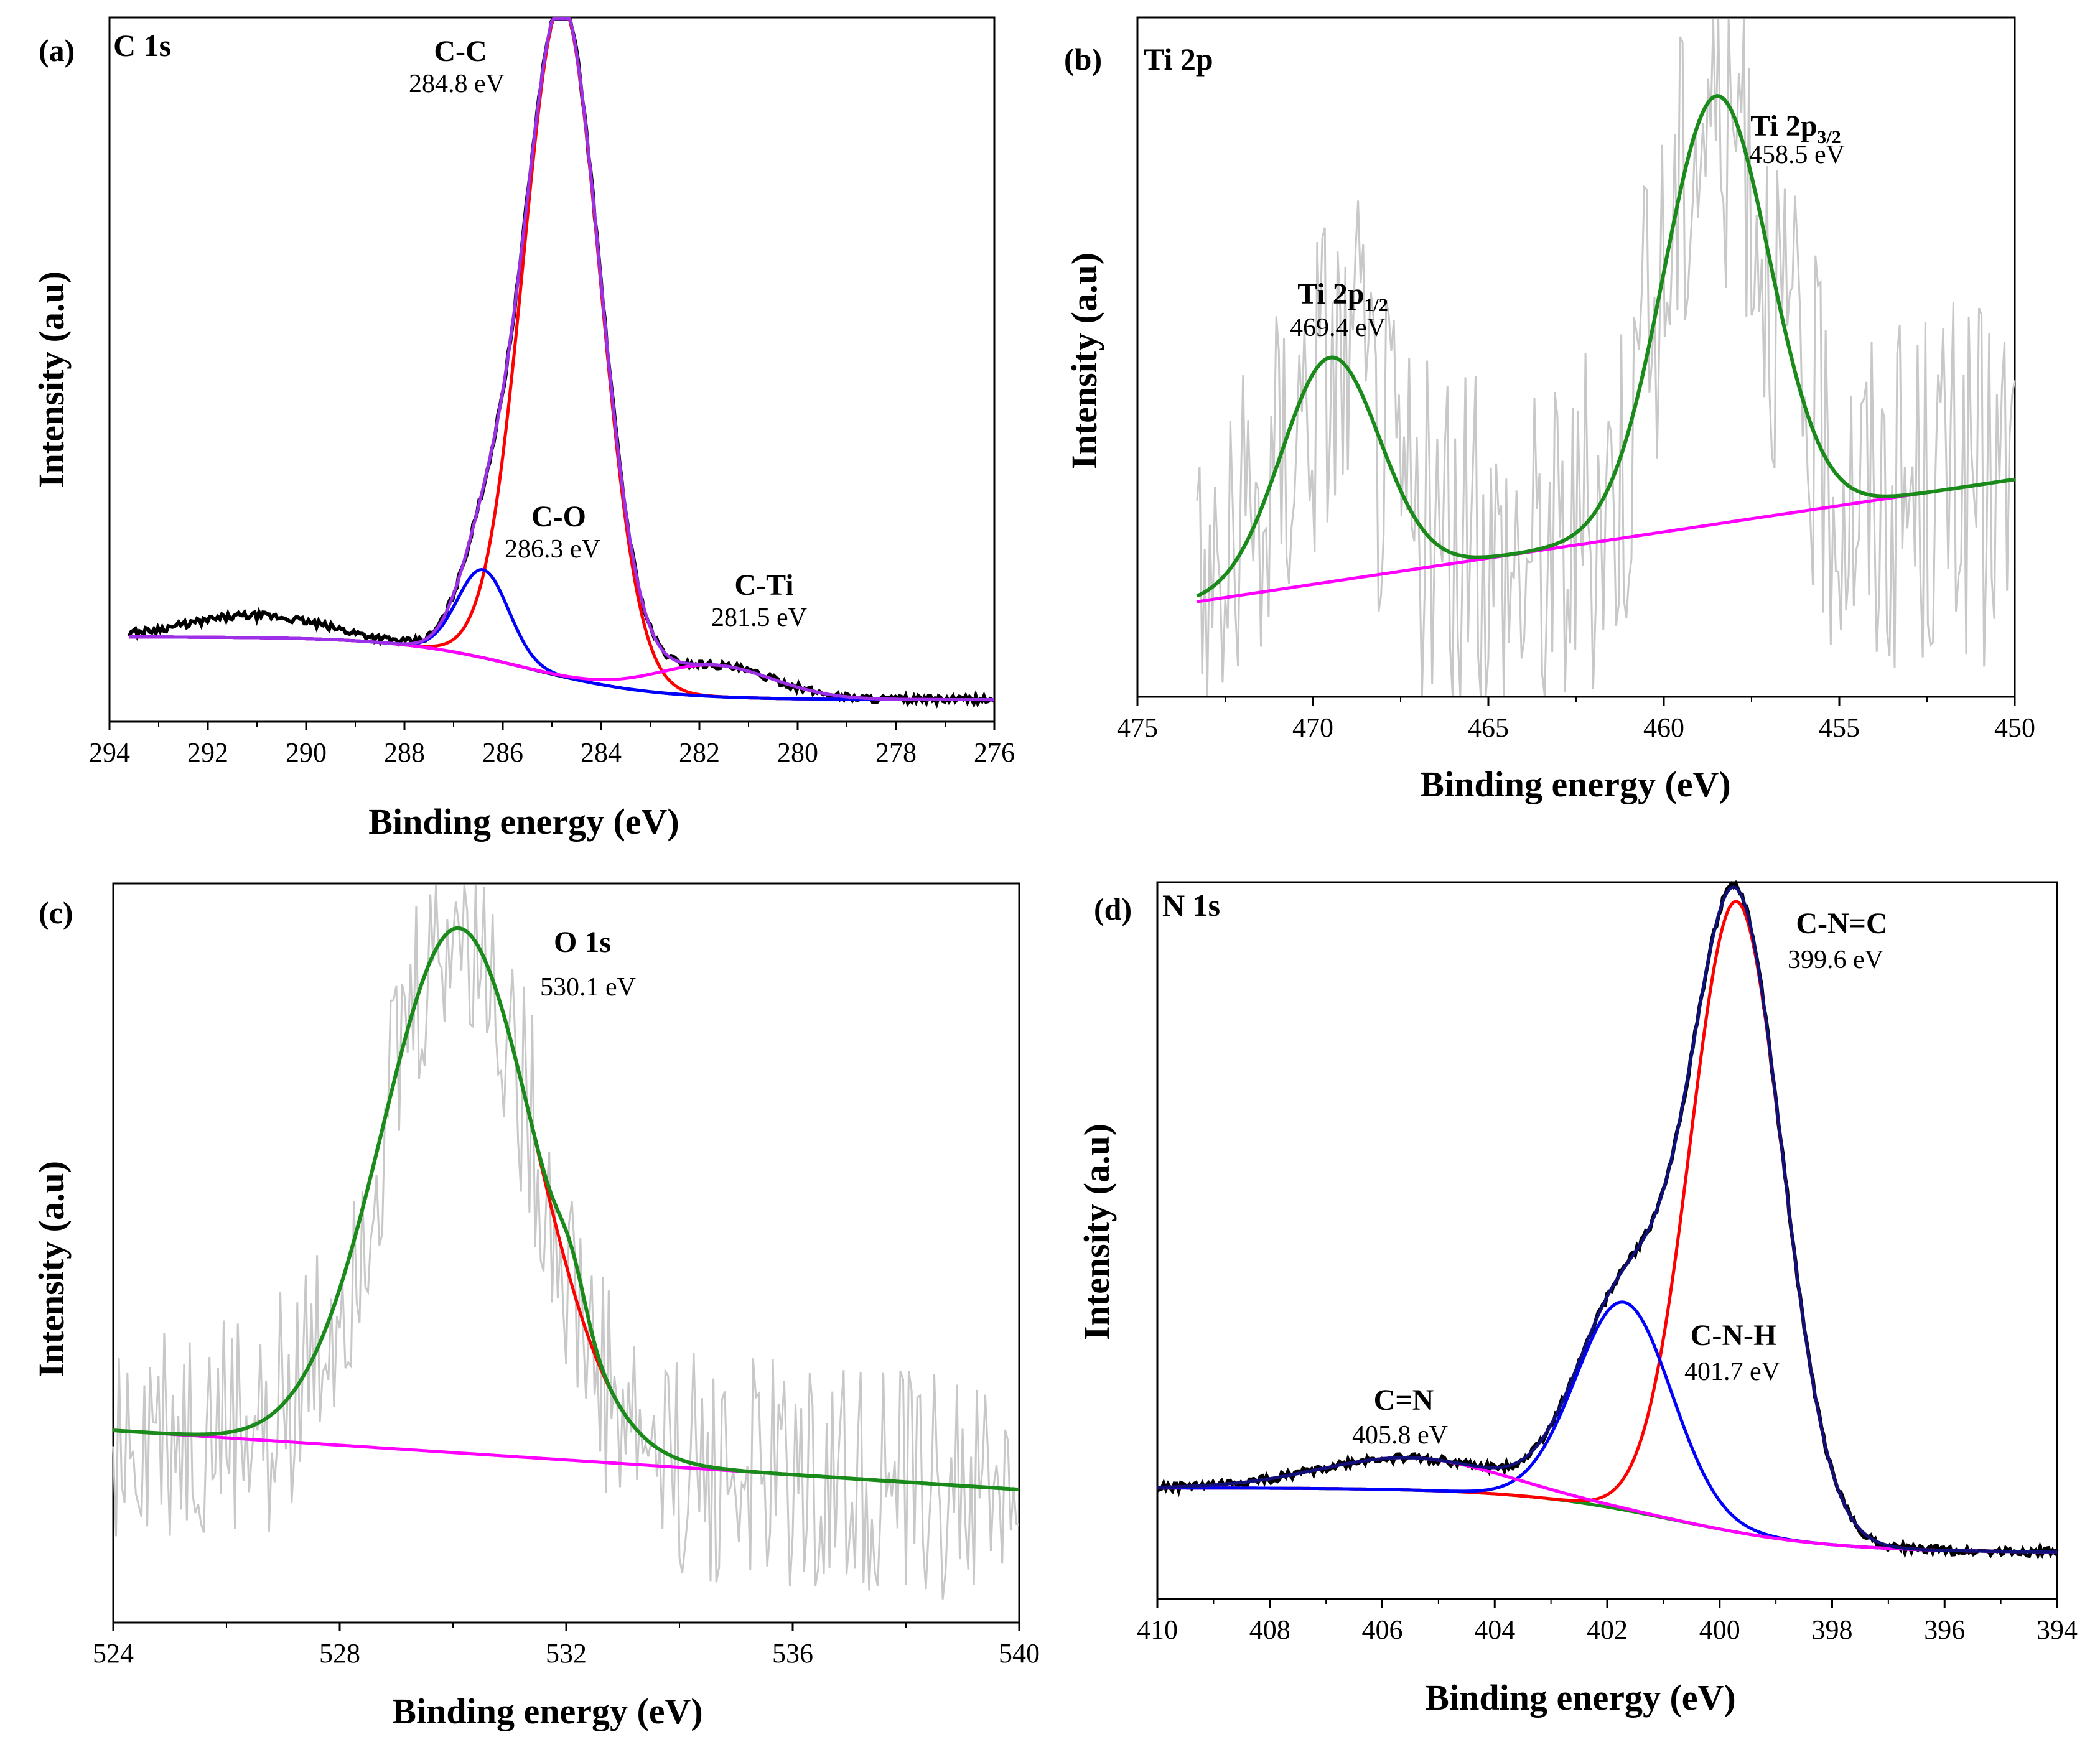 This screenshot has height=1747, width=2100. I want to click on peak-value-c-eq-n: 405.8 eV, so click(1400, 1436).